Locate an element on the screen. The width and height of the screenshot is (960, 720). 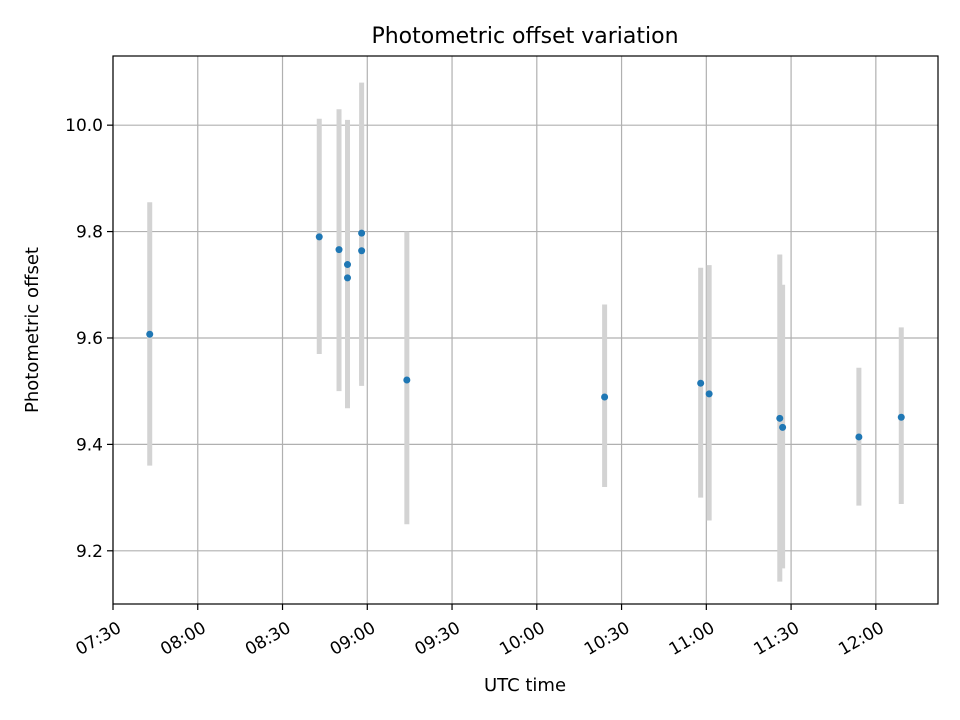
x-tick-label: 10:30 is located at coordinates (607, 639).